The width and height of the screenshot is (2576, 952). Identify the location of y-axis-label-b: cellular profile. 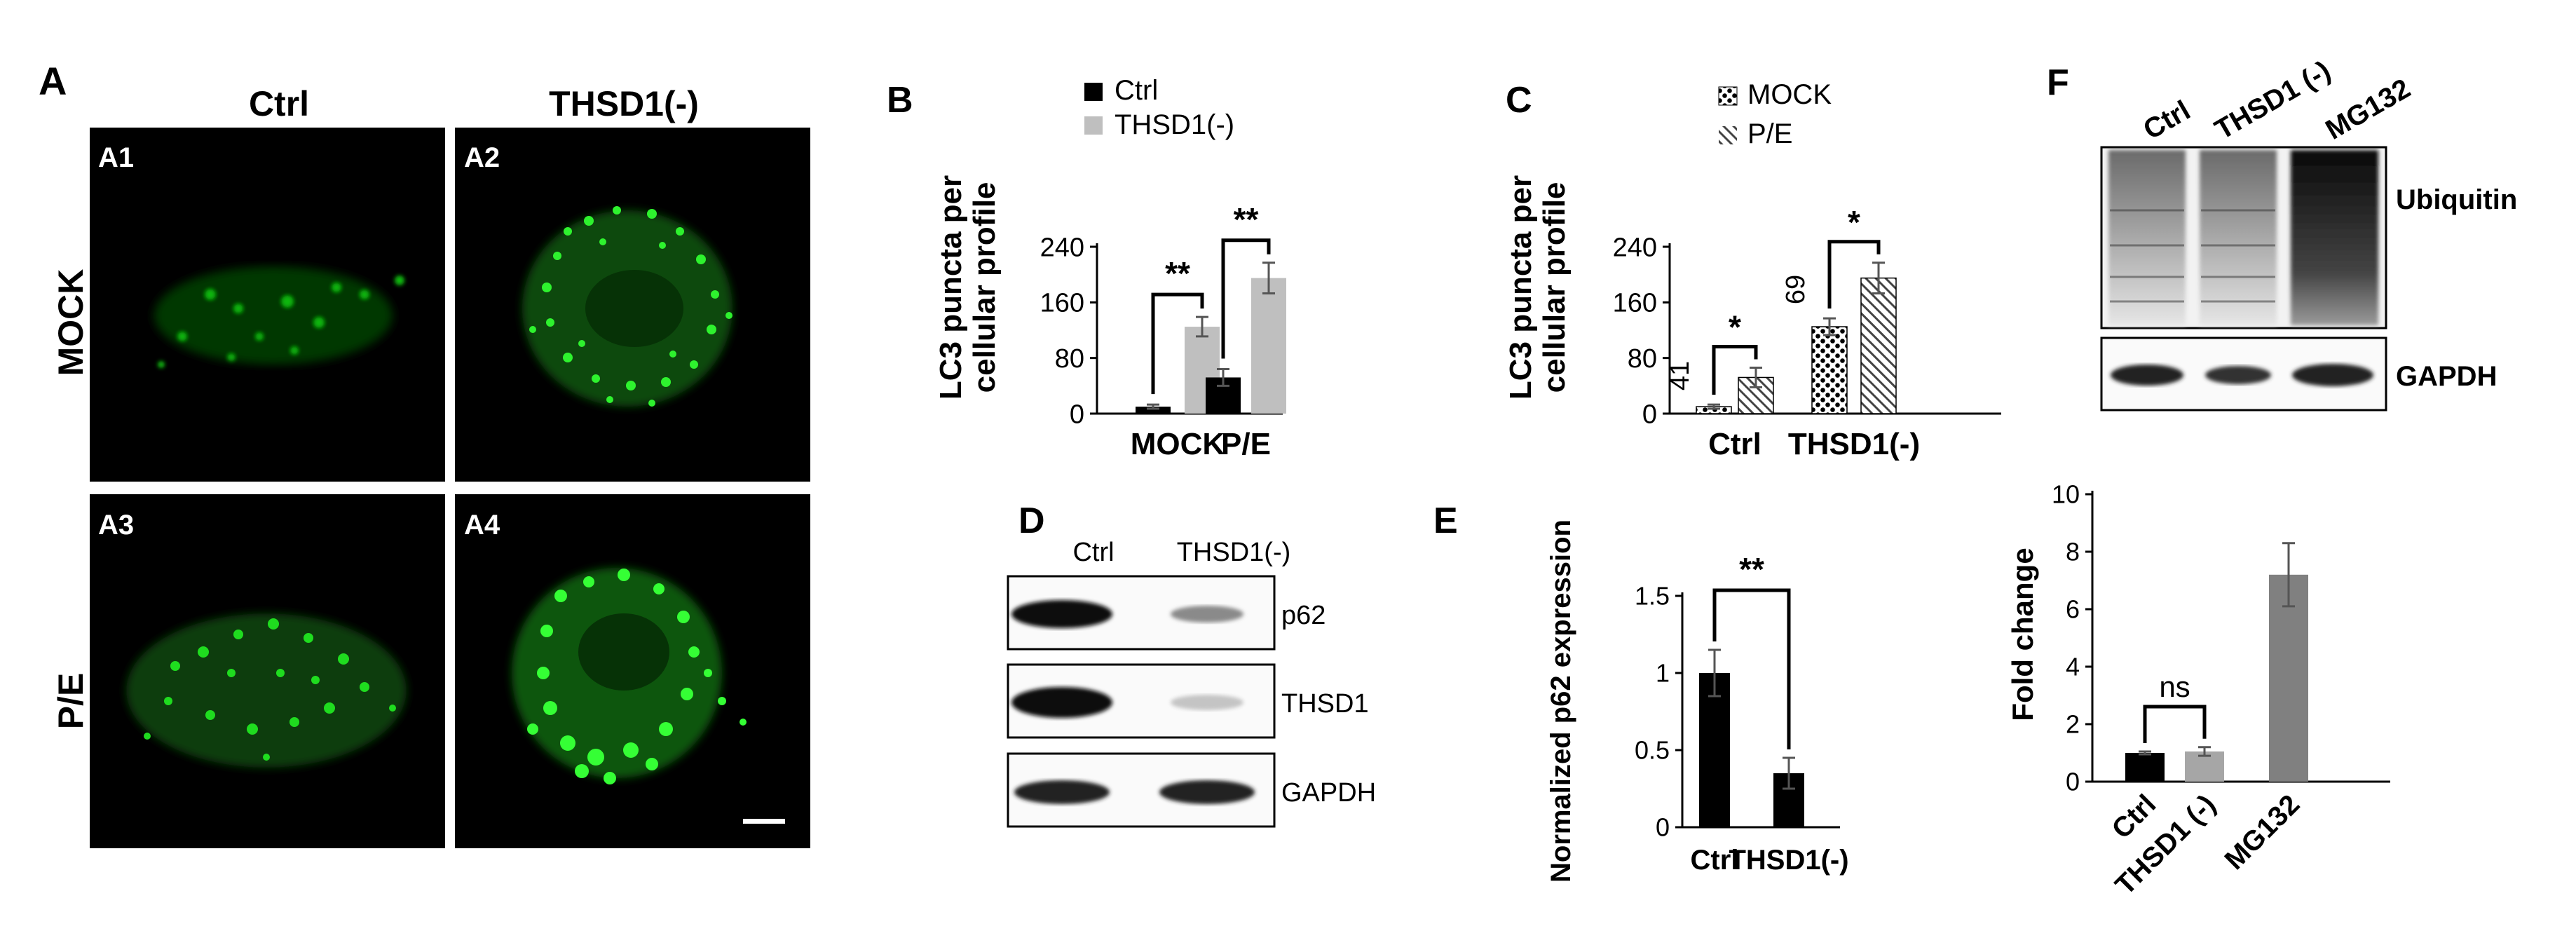
(984, 287).